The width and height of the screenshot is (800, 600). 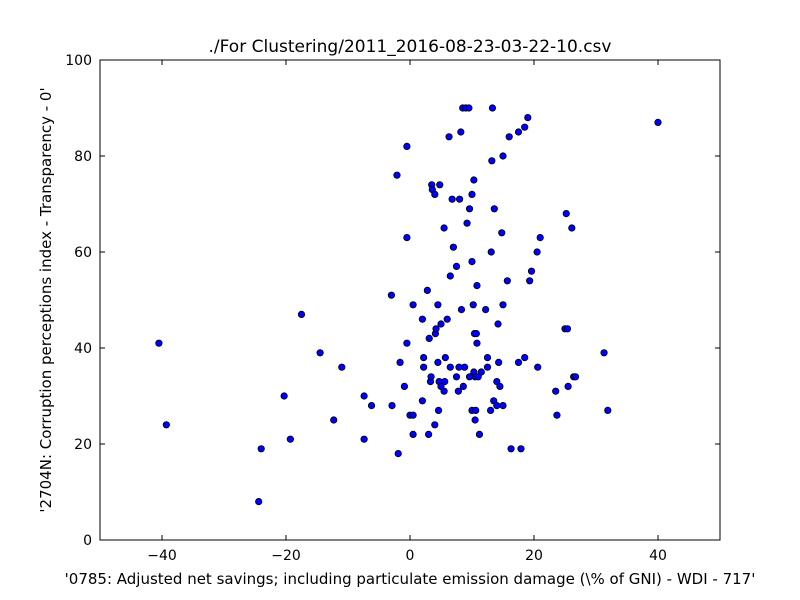 I want to click on x-tick-label: 20, so click(x=534, y=556).